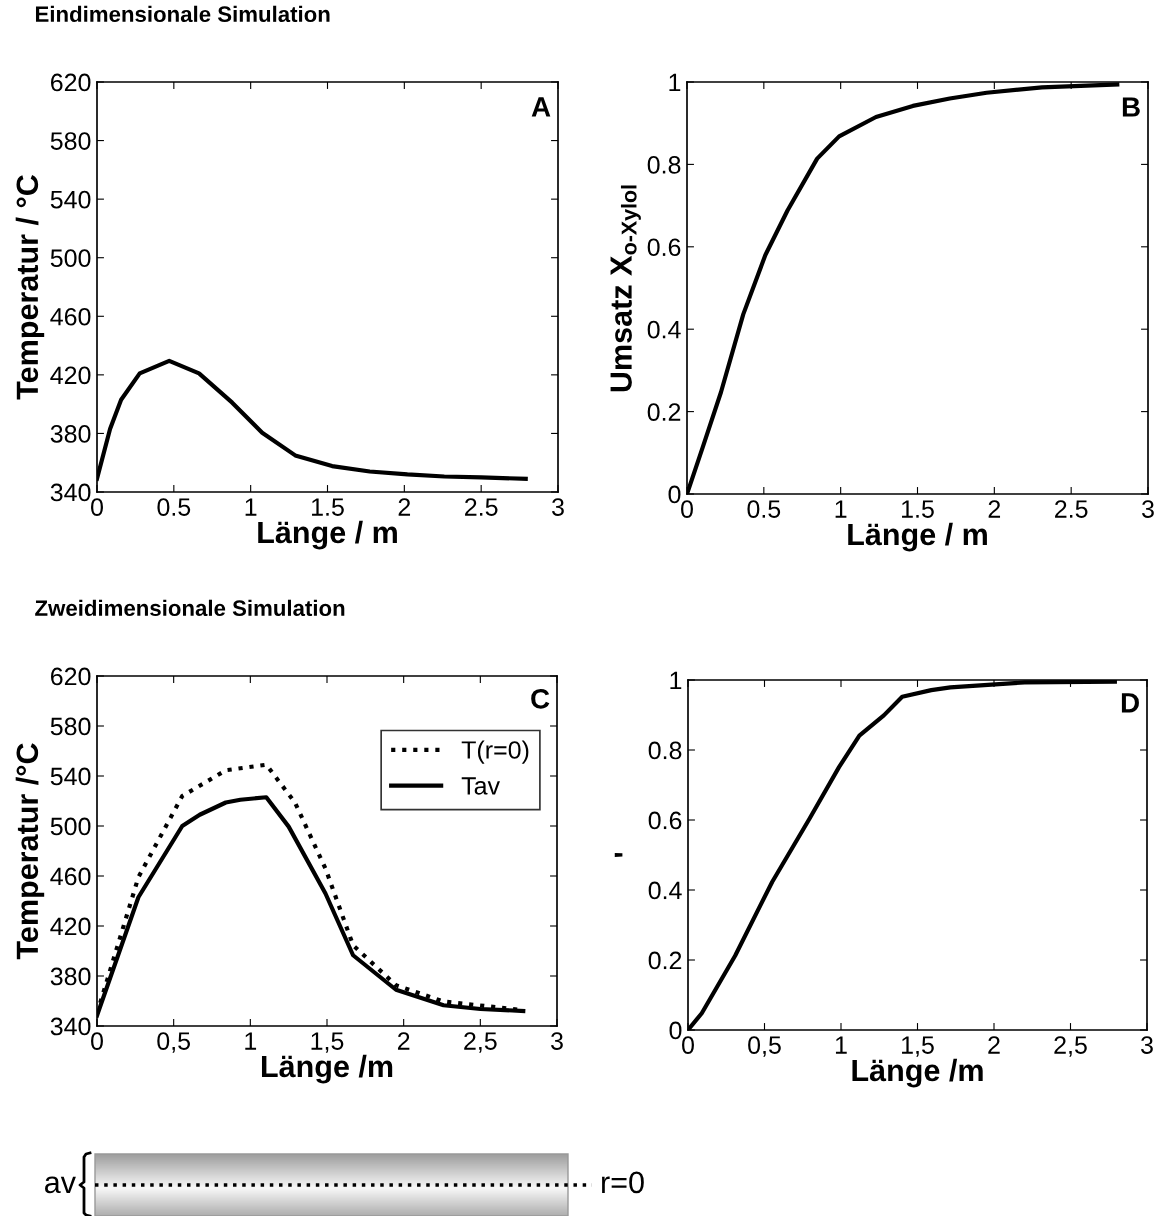 The image size is (1158, 1216). Describe the element at coordinates (30, 851) in the screenshot. I see `y-axis-title: Temperatur /°C` at that location.